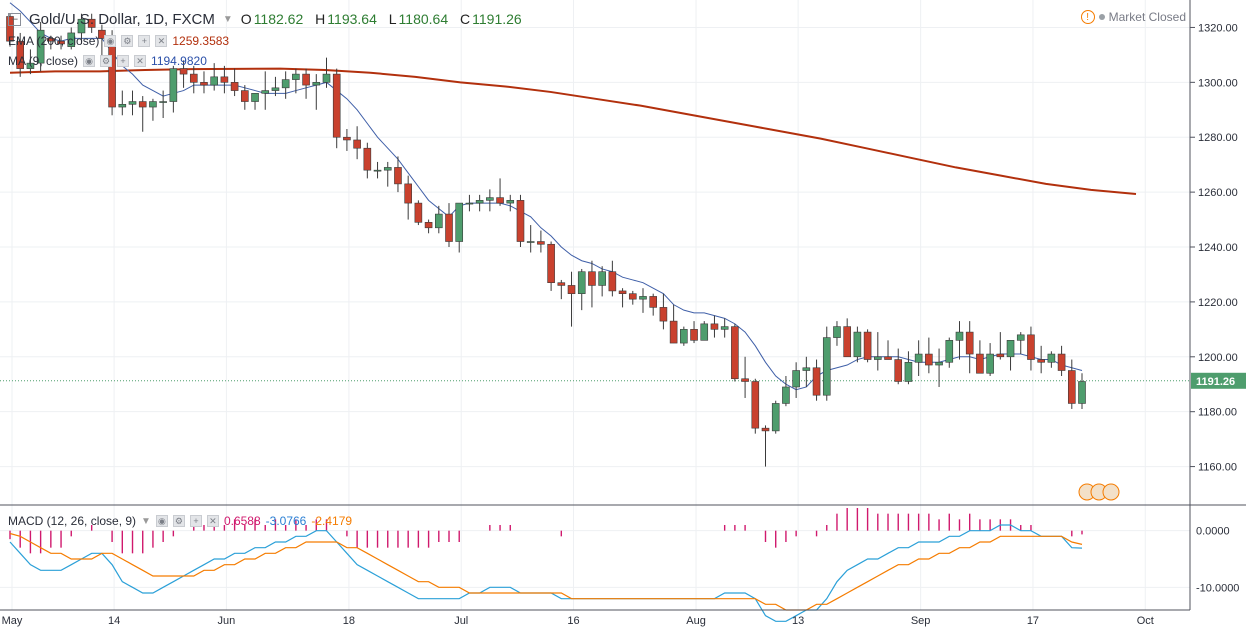 The height and width of the screenshot is (630, 1246). I want to click on macd-line-value: -3.0766, so click(286, 521).